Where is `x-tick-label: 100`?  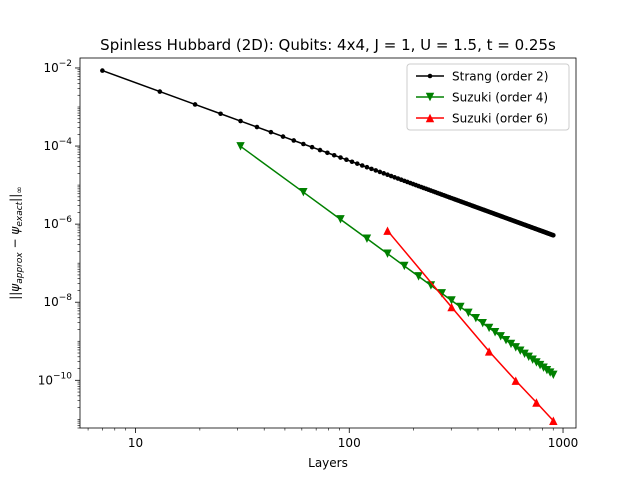 x-tick-label: 100 is located at coordinates (349, 443).